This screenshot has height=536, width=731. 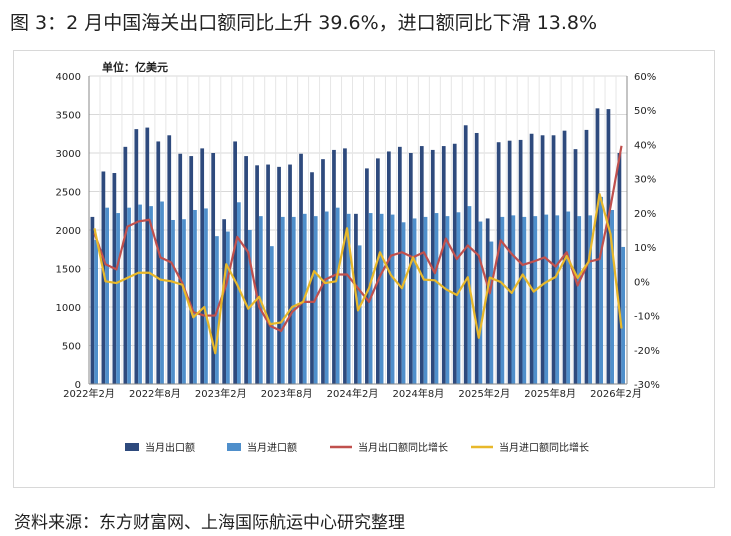 What do you see at coordinates (272, 447) in the screenshot?
I see `legend-label: 当月进口额` at bounding box center [272, 447].